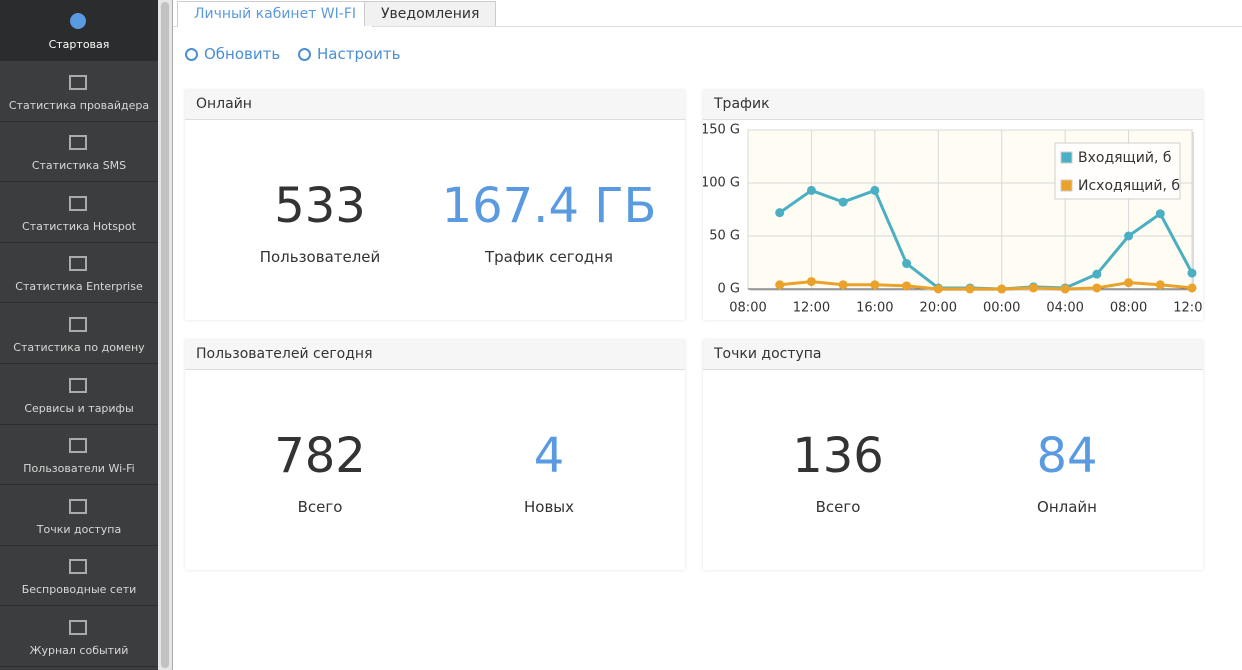 Image resolution: width=1242 pixels, height=670 pixels. What do you see at coordinates (430, 13) in the screenshot?
I see `tab: Уведомления` at bounding box center [430, 13].